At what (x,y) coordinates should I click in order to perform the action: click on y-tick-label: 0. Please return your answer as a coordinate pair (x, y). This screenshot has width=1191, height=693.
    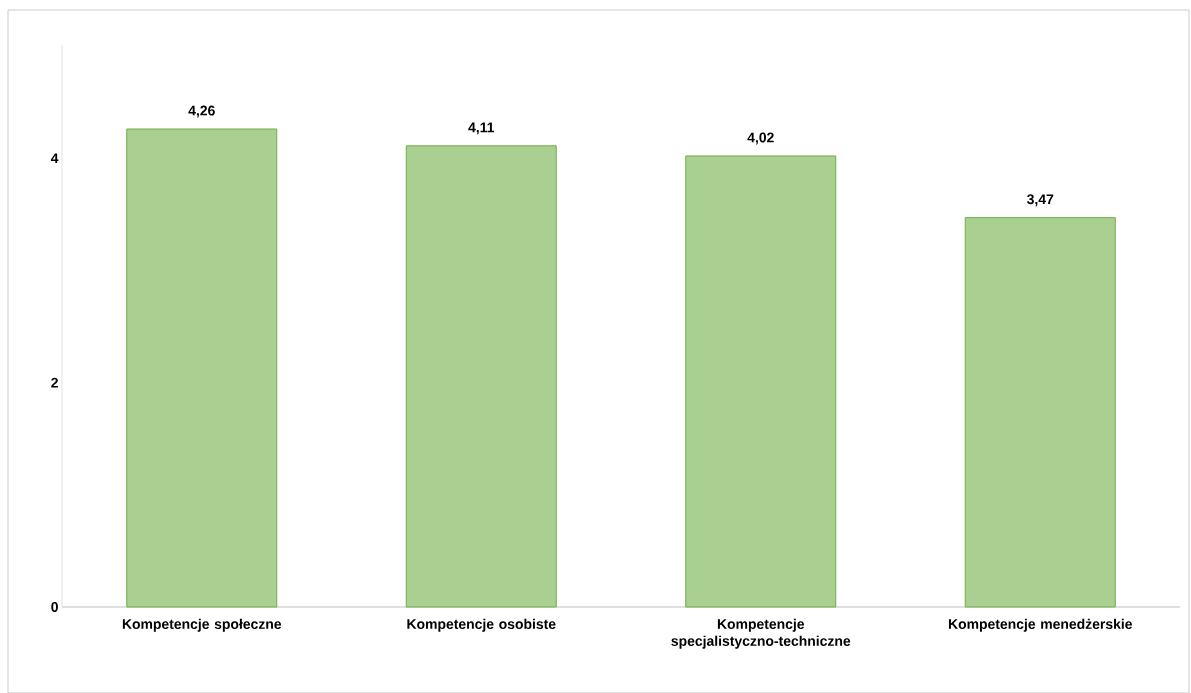
    Looking at the image, I should click on (54, 607).